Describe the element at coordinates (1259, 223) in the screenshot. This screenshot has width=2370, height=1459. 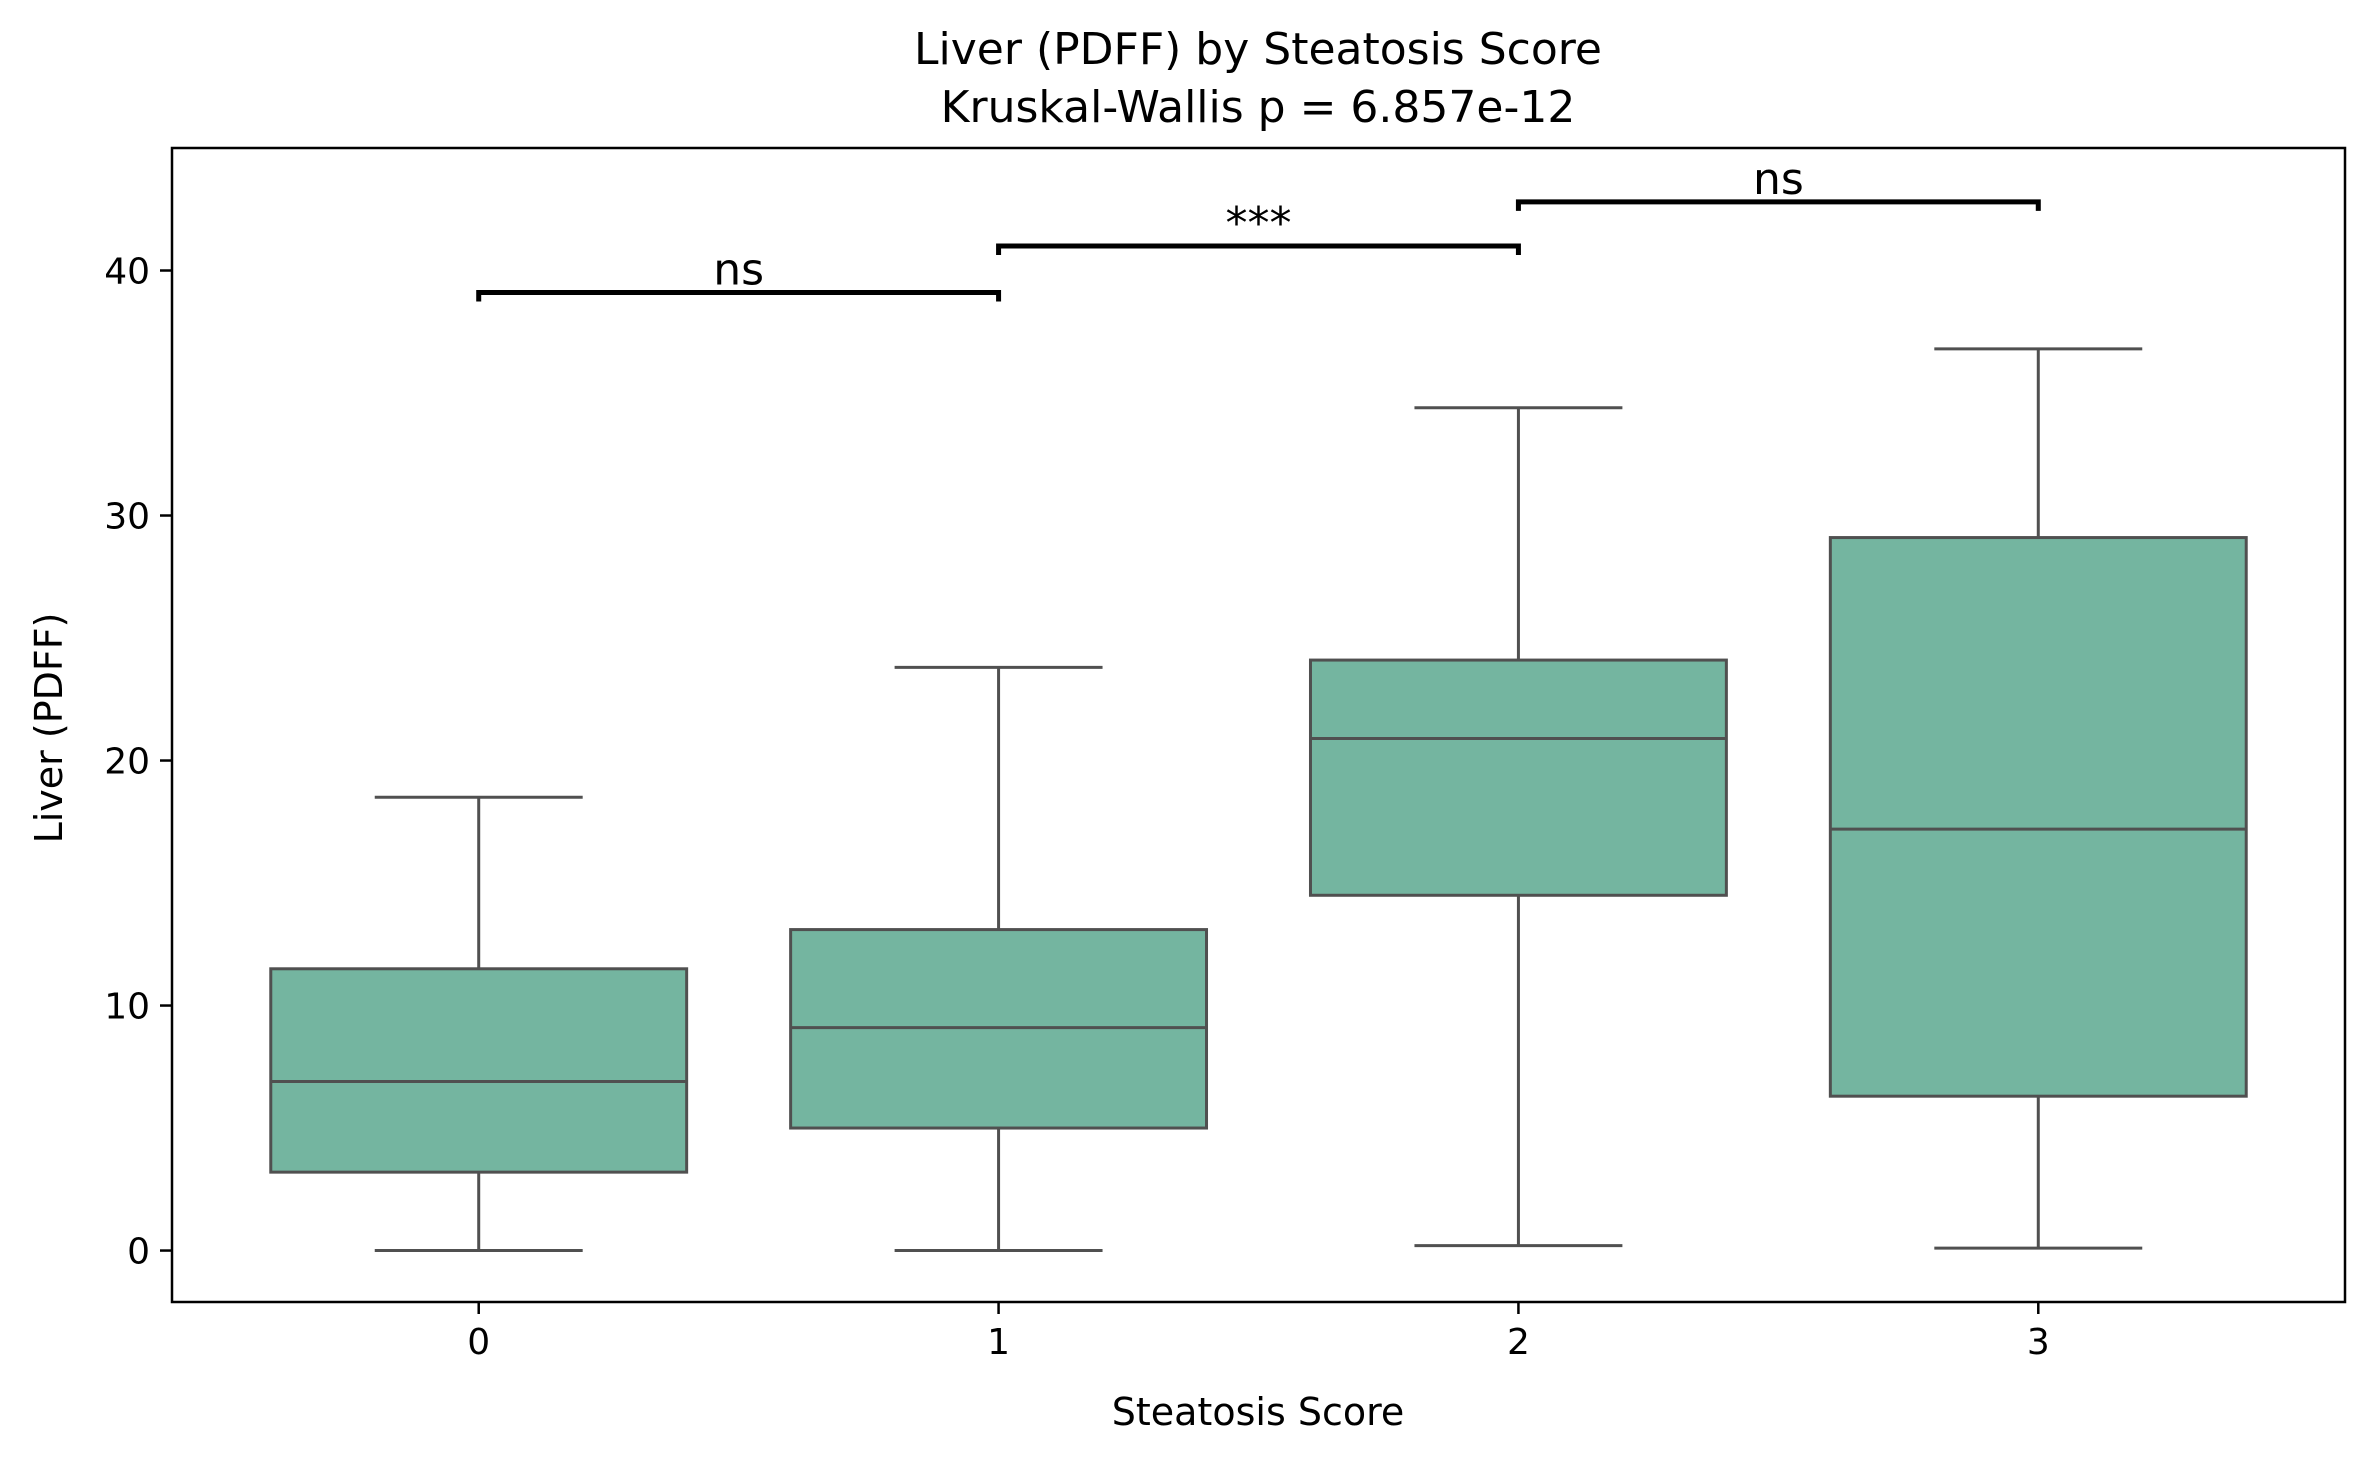
I see `significance-label-2: ***` at that location.